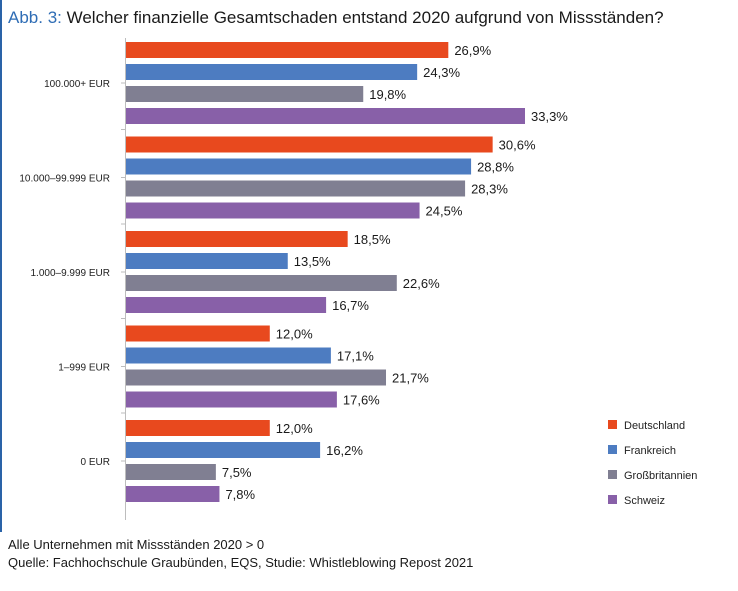 This screenshot has height=591, width=738. Describe the element at coordinates (355, 356) in the screenshot. I see `data-label: 17,1%` at that location.